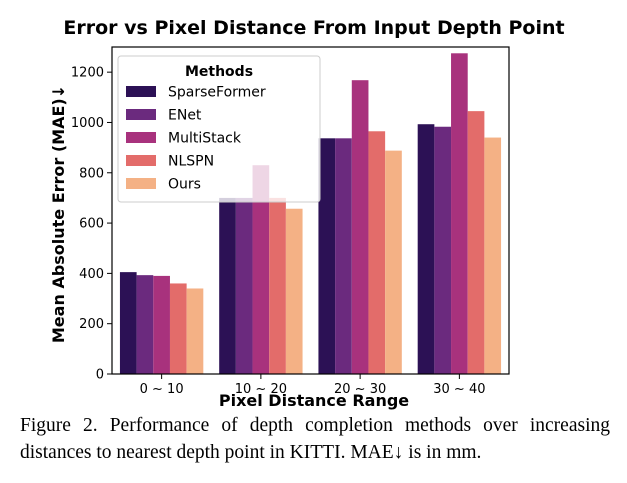 The image size is (627, 483). What do you see at coordinates (91, 274) in the screenshot?
I see `y-tick-label-400: 400` at bounding box center [91, 274].